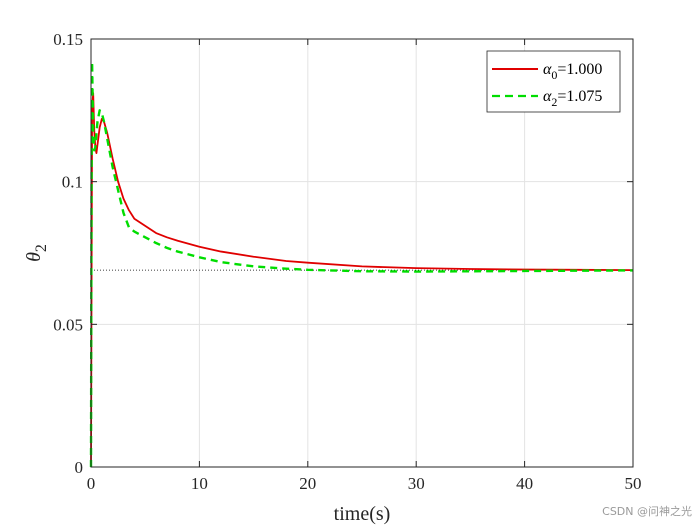 The image size is (700, 525). What do you see at coordinates (554, 102) in the screenshot?
I see `legend-label-alpha2-sub: 2` at bounding box center [554, 102].